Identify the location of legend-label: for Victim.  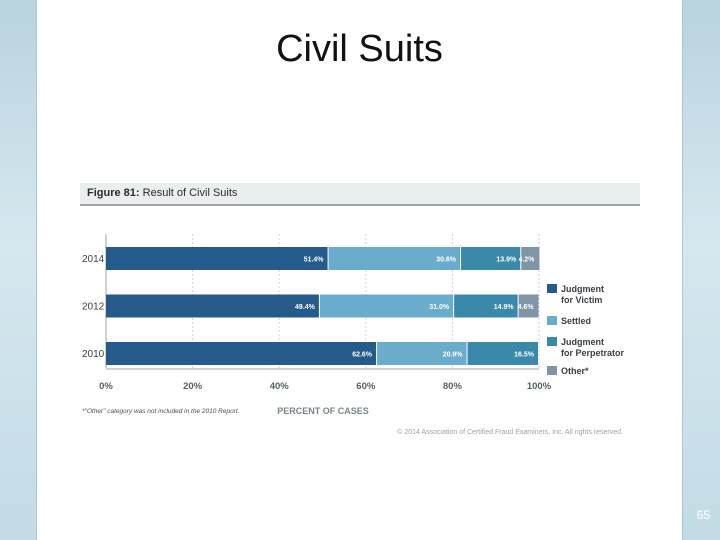
(581, 300).